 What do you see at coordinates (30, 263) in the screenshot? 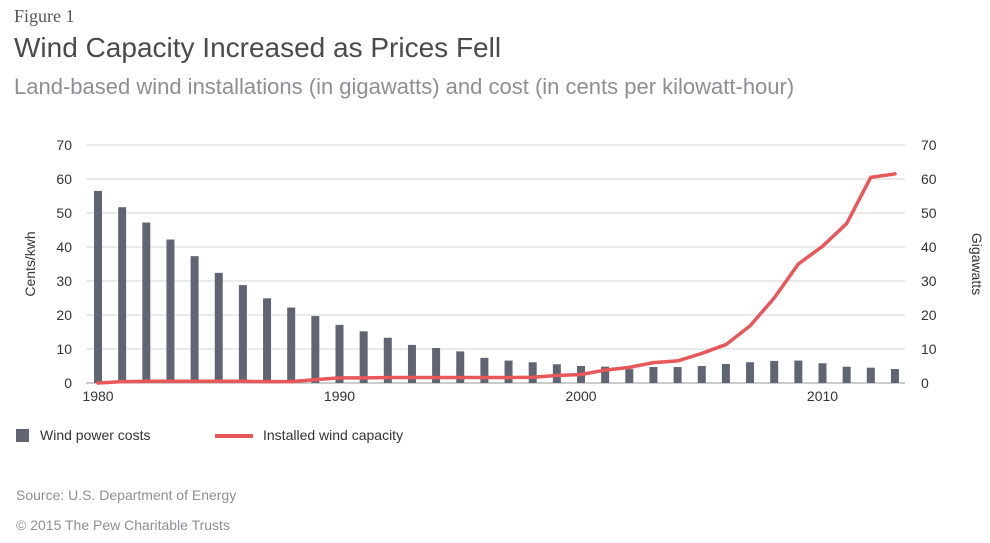
I see `y-axis-title-left: Cents/kwh` at bounding box center [30, 263].